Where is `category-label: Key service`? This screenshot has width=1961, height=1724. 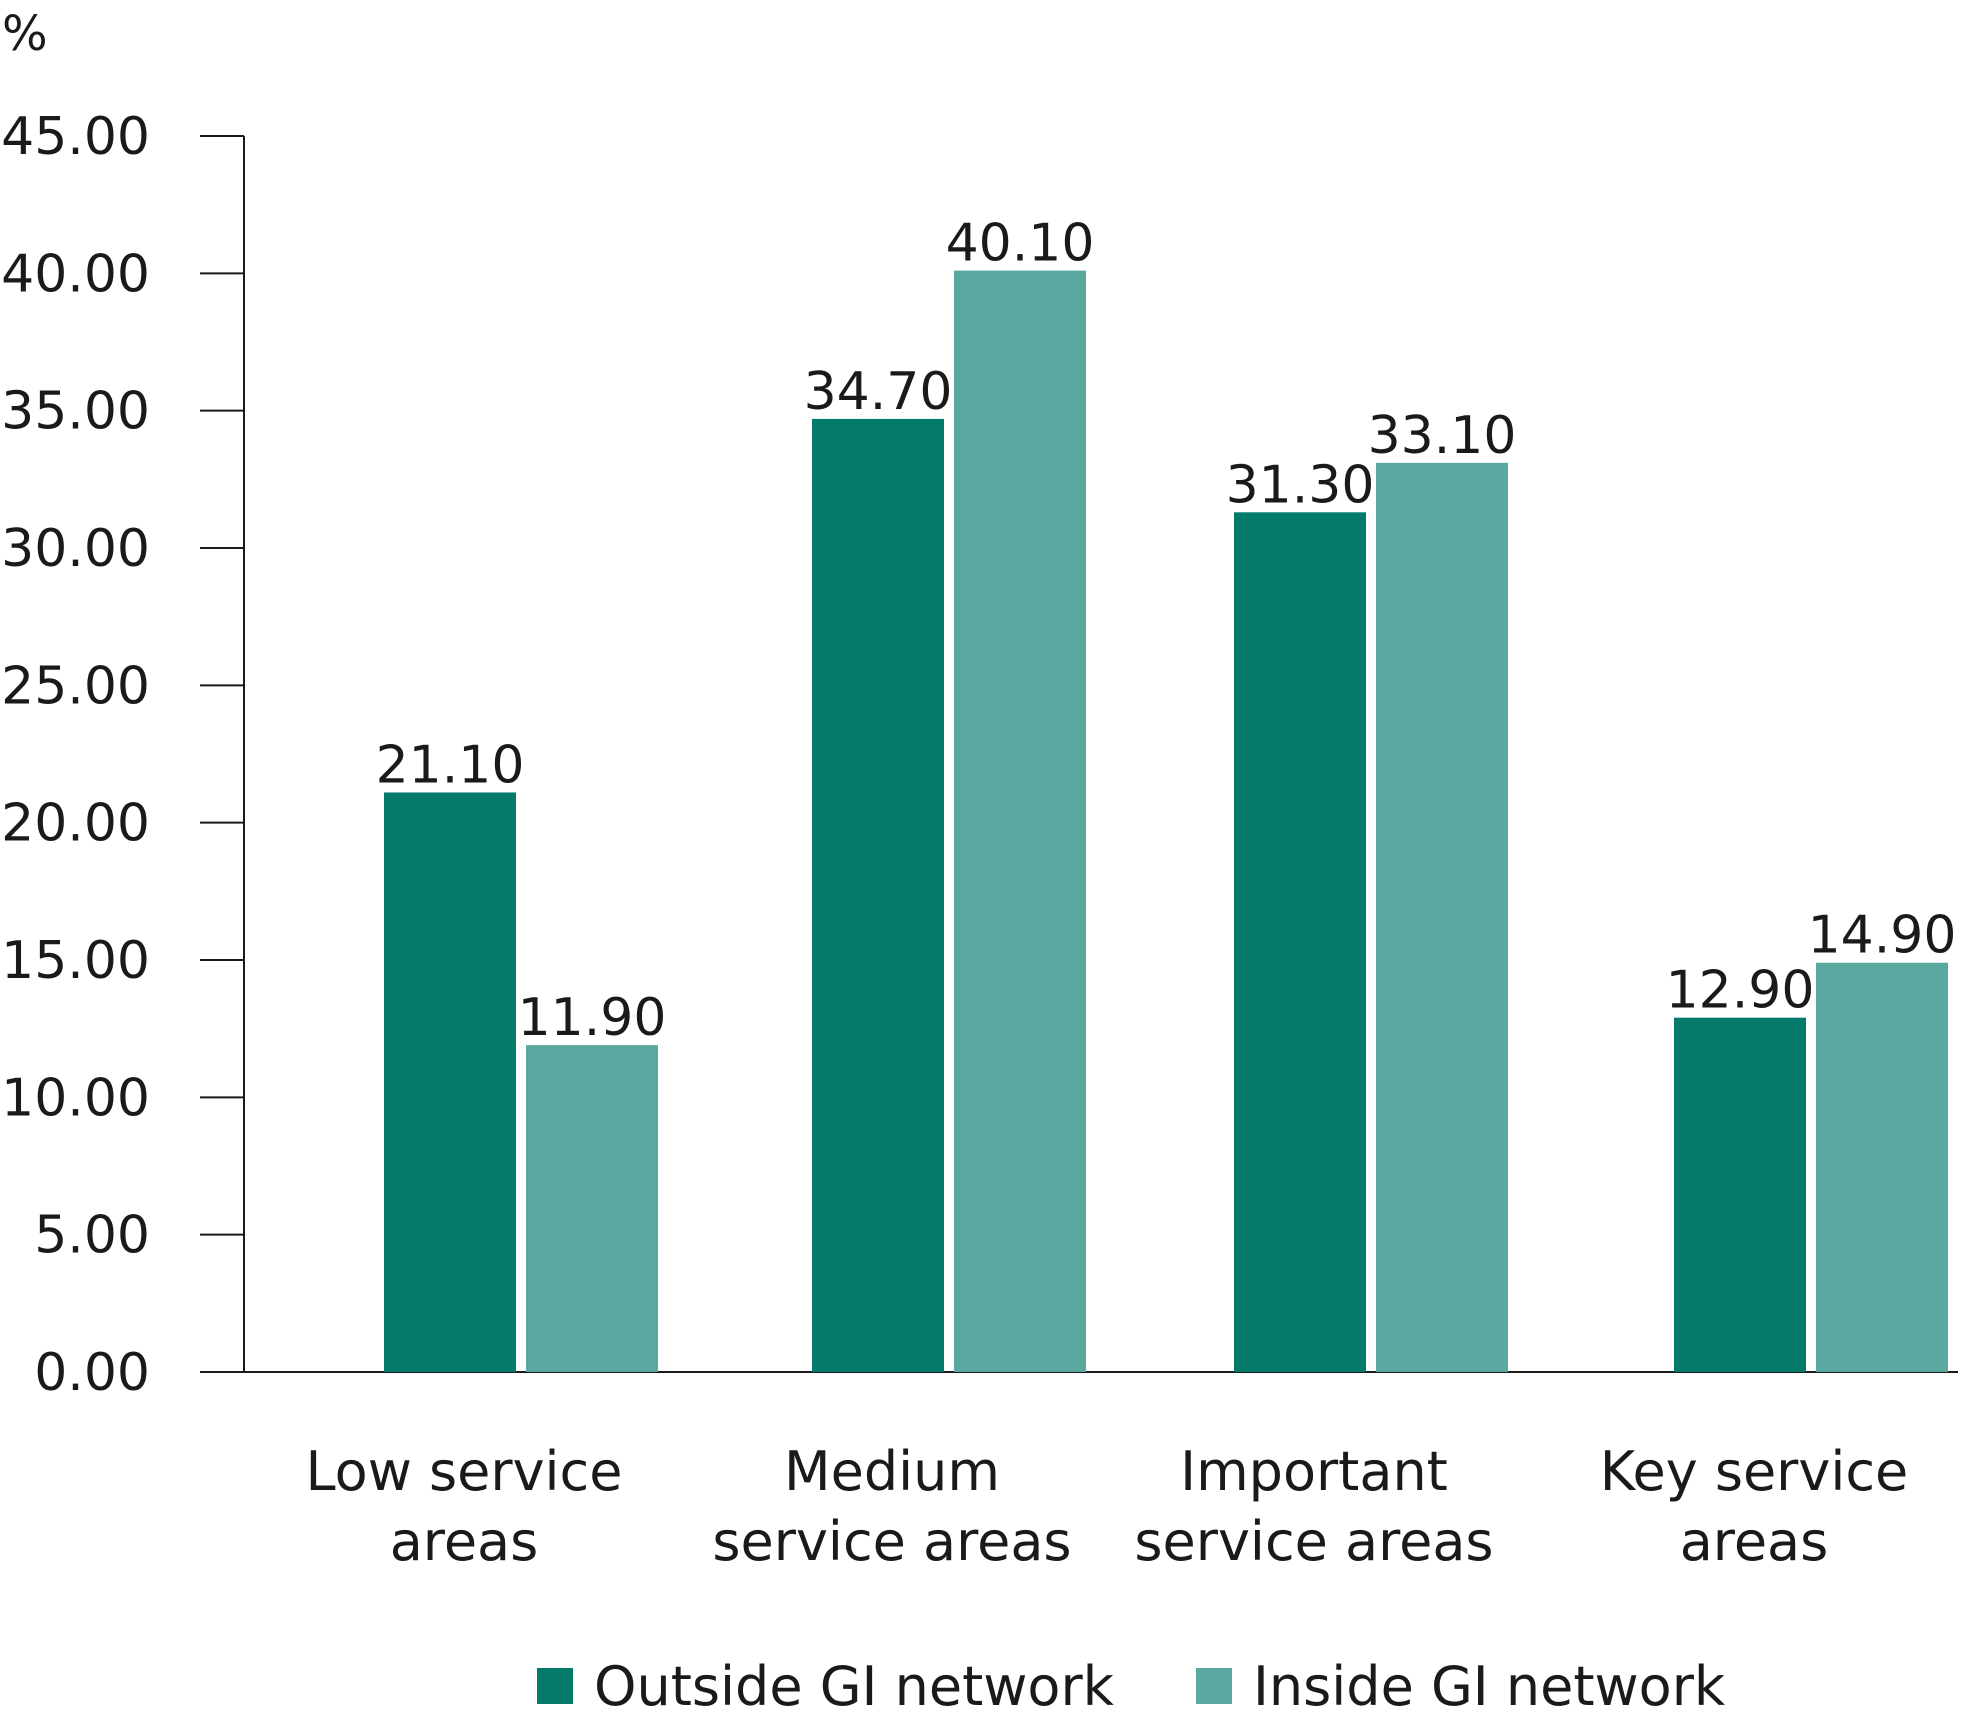
category-label: Key service is located at coordinates (1754, 1471).